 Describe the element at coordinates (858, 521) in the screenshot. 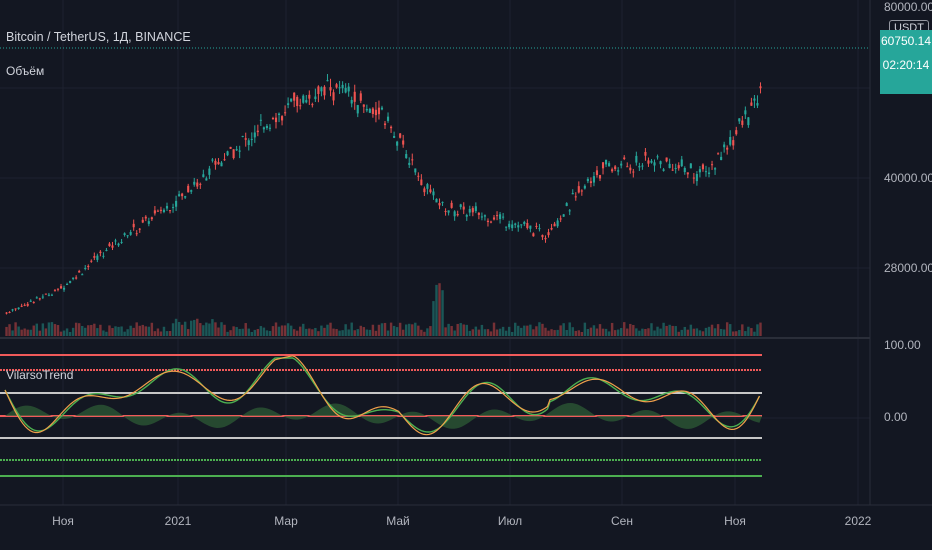

I see `time-label-2022: 2022` at that location.